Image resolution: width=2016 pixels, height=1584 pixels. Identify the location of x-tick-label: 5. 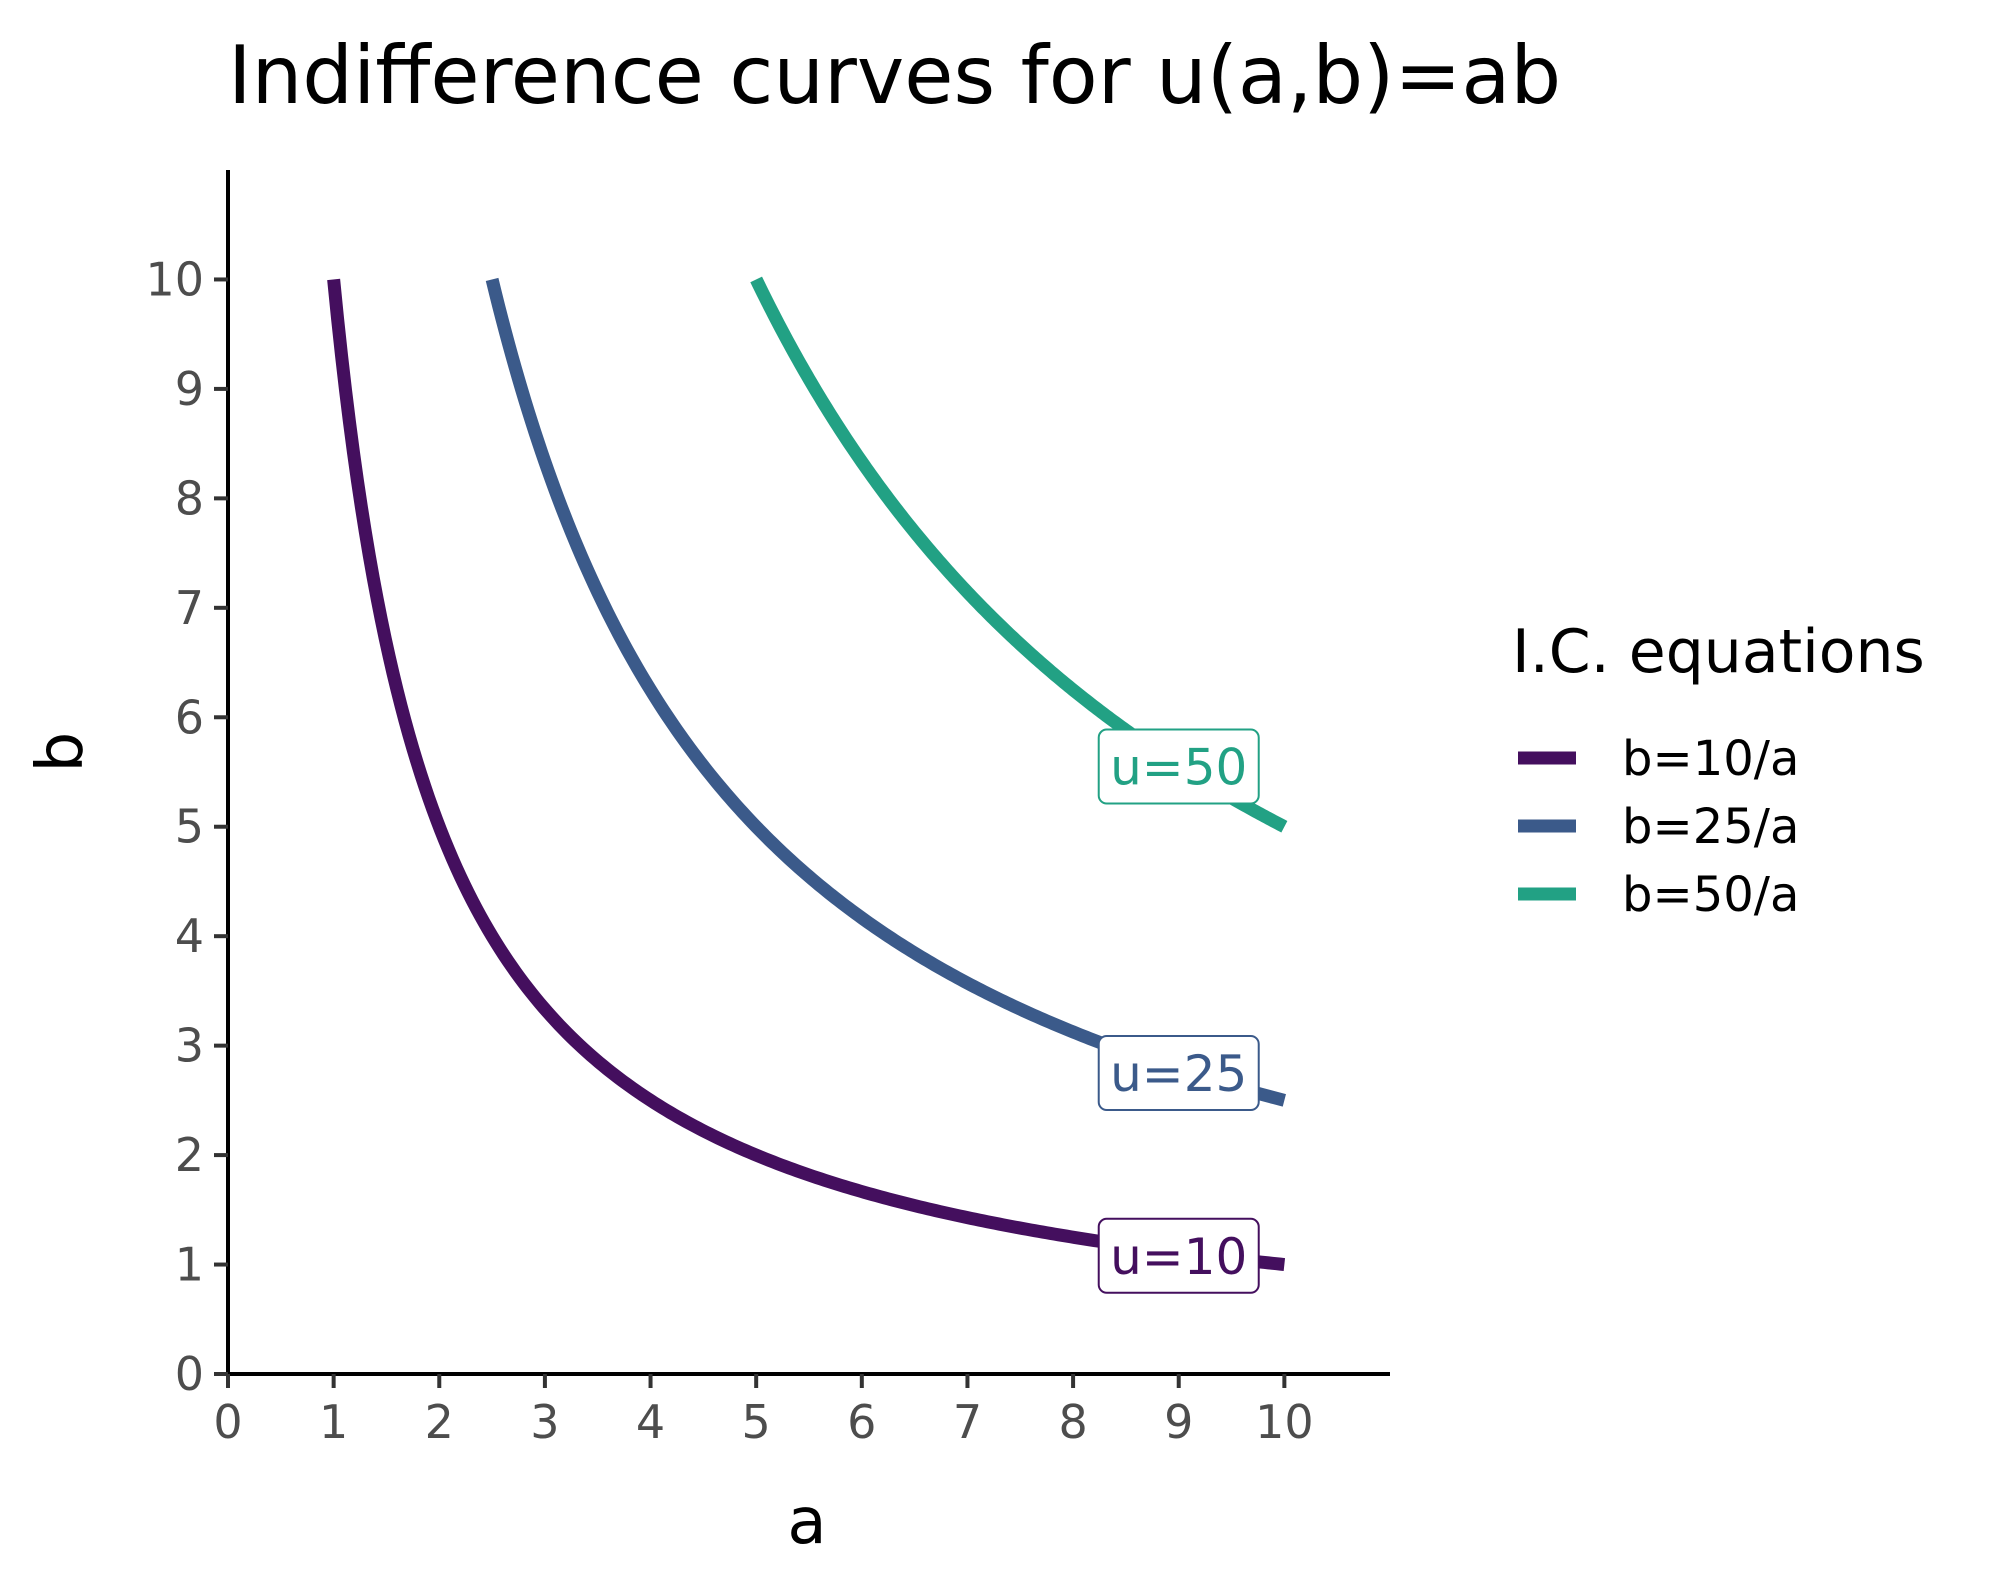
(756, 1422).